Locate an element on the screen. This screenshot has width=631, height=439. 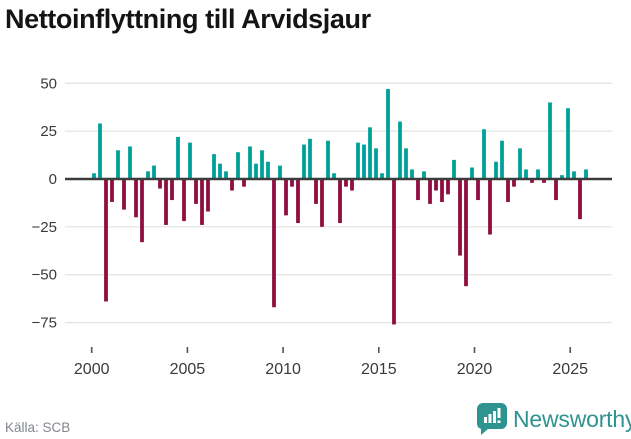
newsworthy-logo-icon is located at coordinates (492, 419).